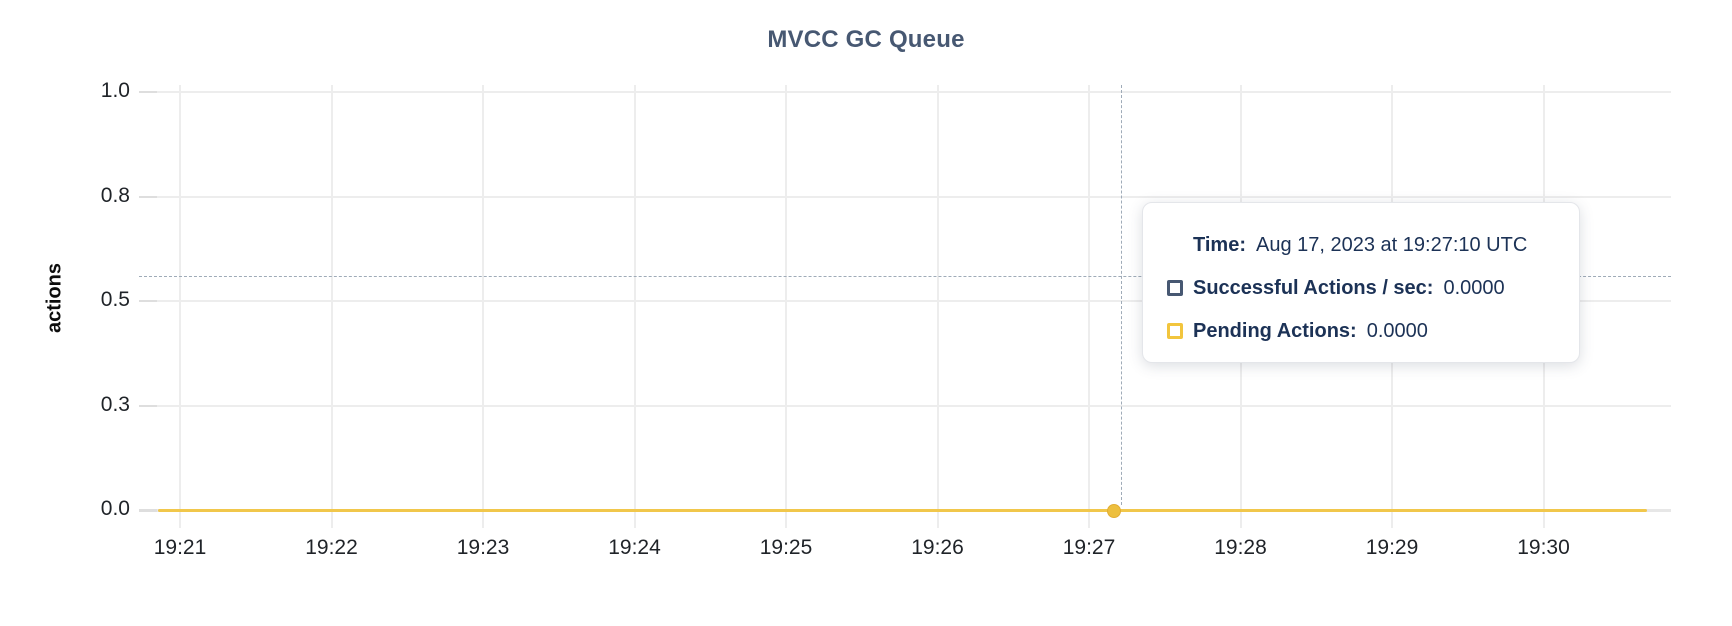 This screenshot has height=626, width=1732. Describe the element at coordinates (115, 195) in the screenshot. I see `y-tick-label: 0.8` at that location.